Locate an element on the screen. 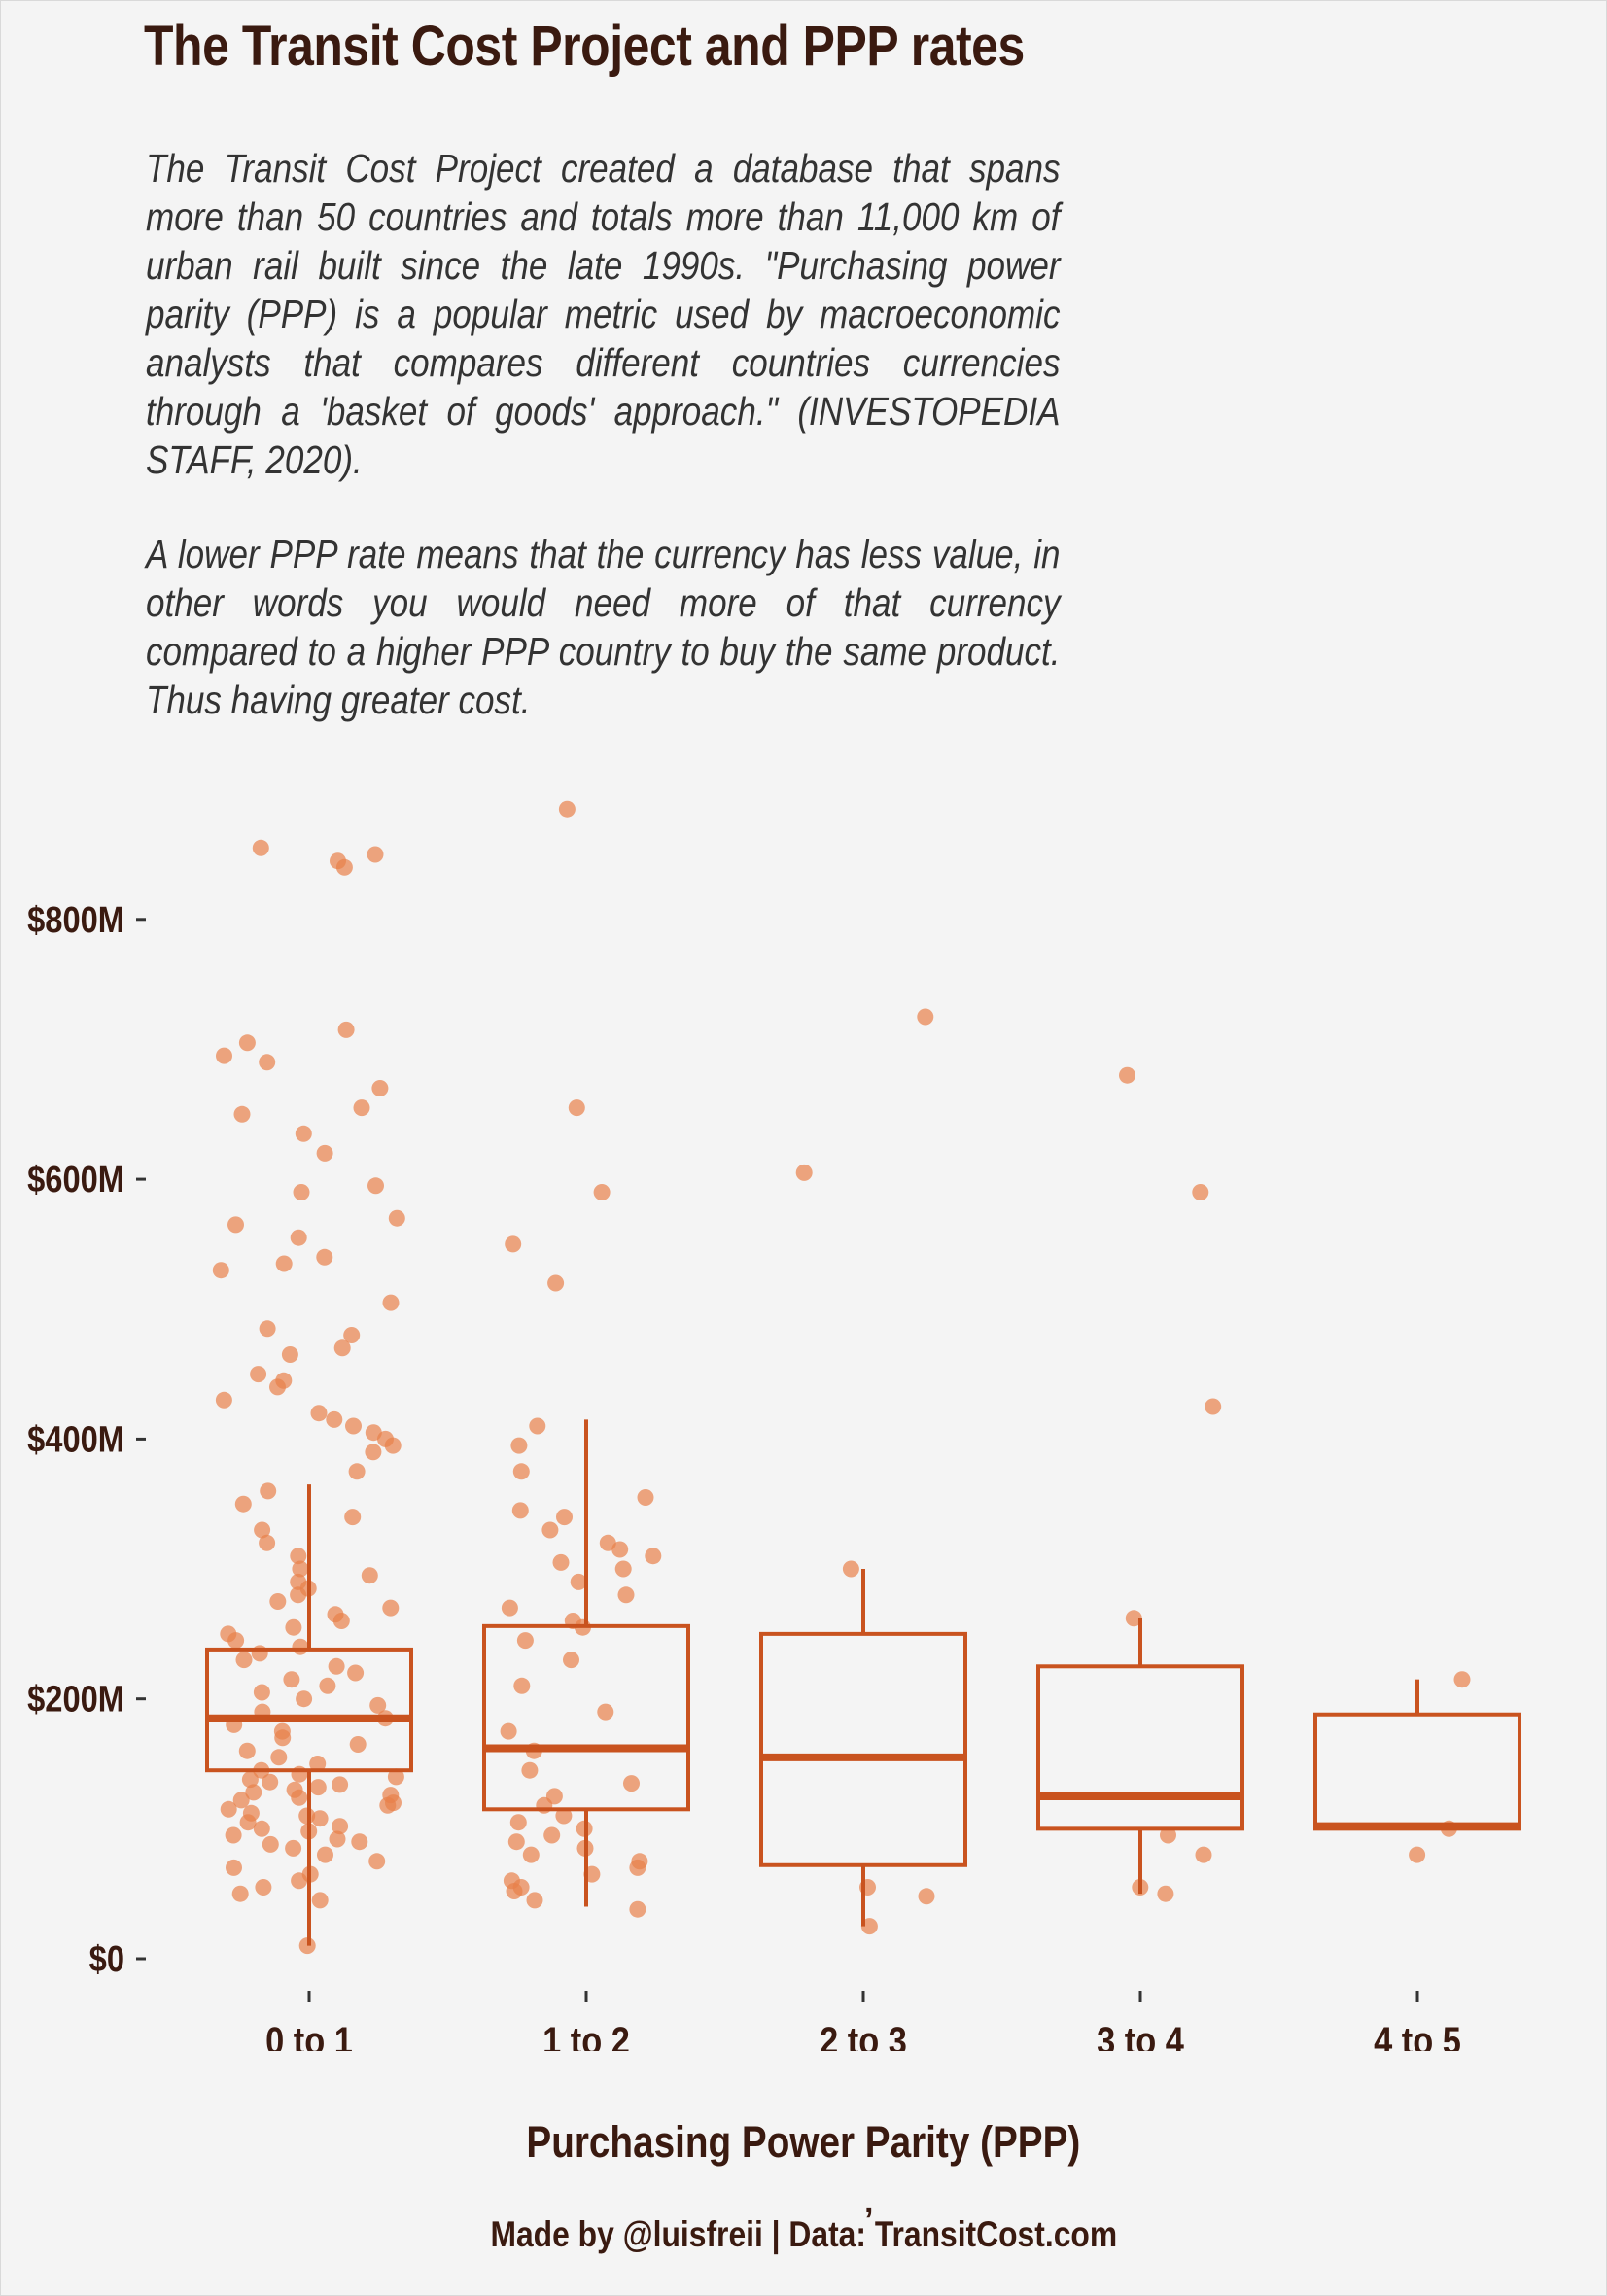  x-tick-label: 2 to 3 is located at coordinates (864, 2035).